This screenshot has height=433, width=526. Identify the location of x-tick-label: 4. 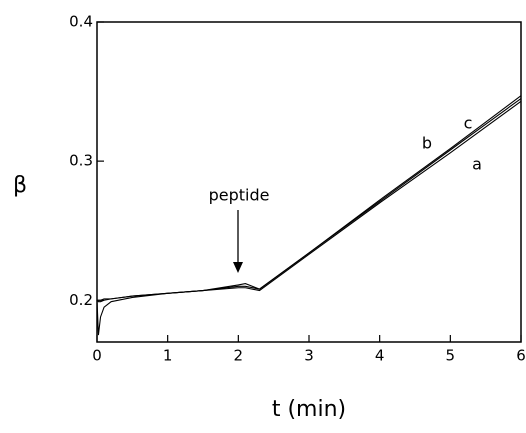
(380, 356).